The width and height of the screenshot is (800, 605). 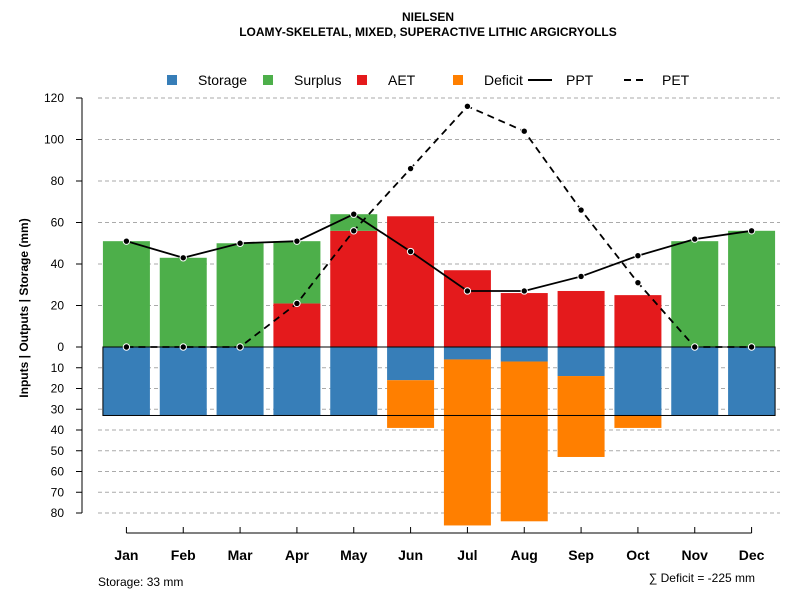 I want to click on legend-swatch-storage, so click(x=172, y=80).